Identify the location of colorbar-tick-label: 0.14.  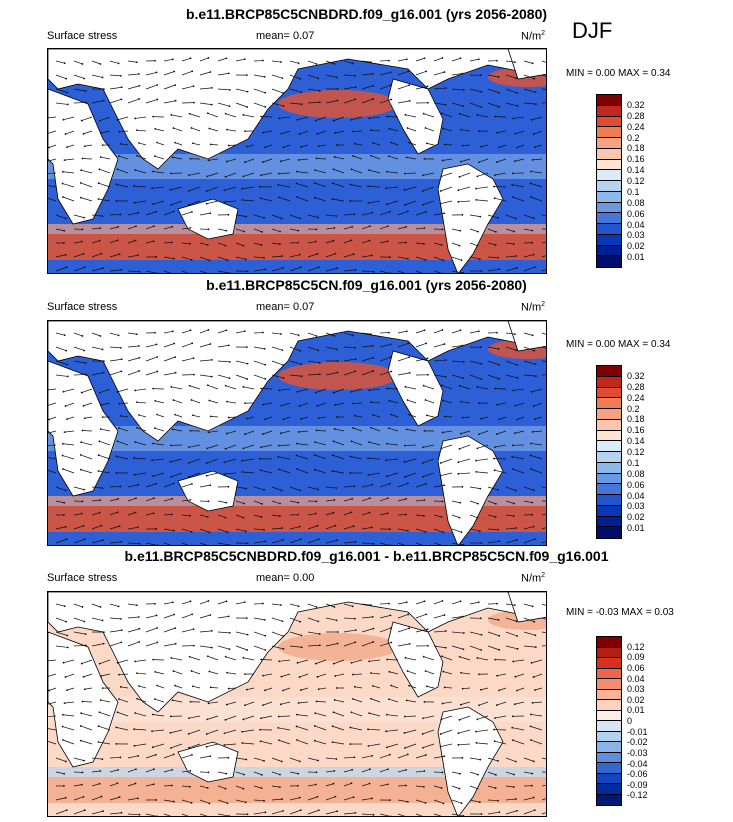
(636, 170).